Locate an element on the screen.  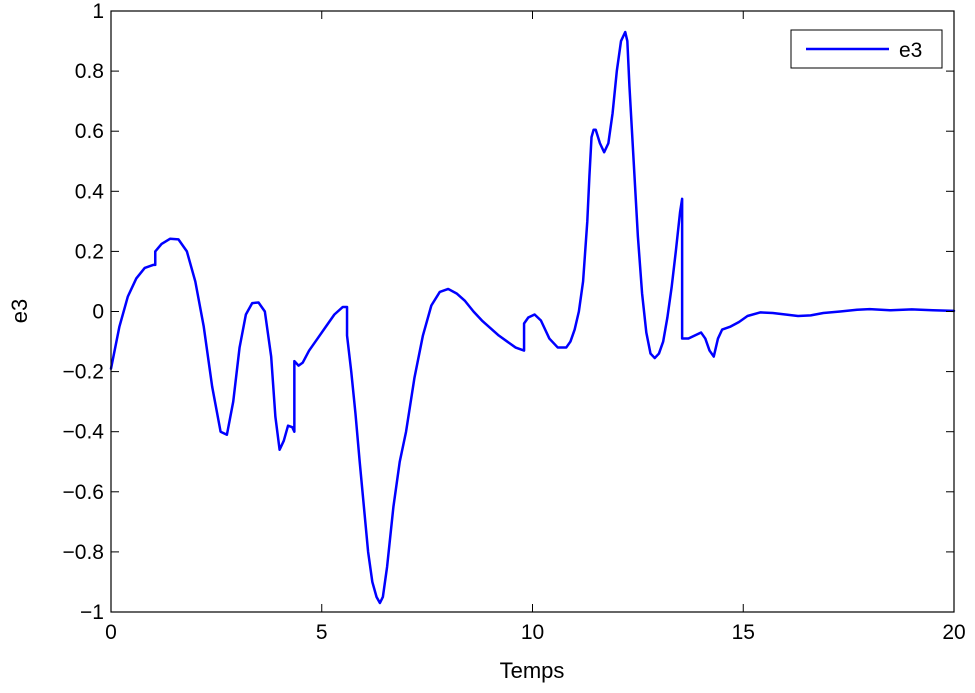
y-tick-label: 0.2 is located at coordinates (89, 251).